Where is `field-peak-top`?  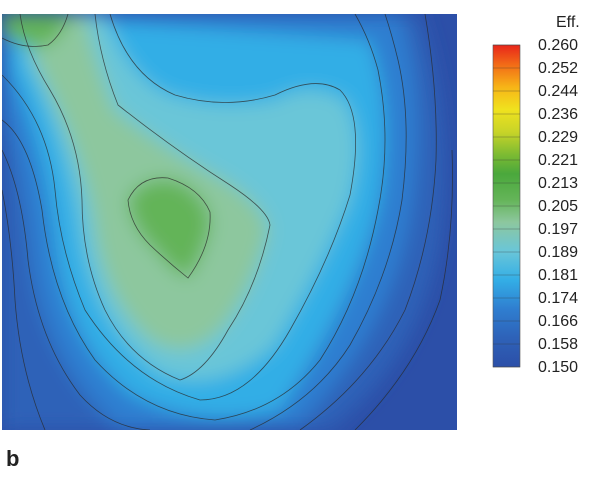
field-peak-top is located at coordinates (36, 31).